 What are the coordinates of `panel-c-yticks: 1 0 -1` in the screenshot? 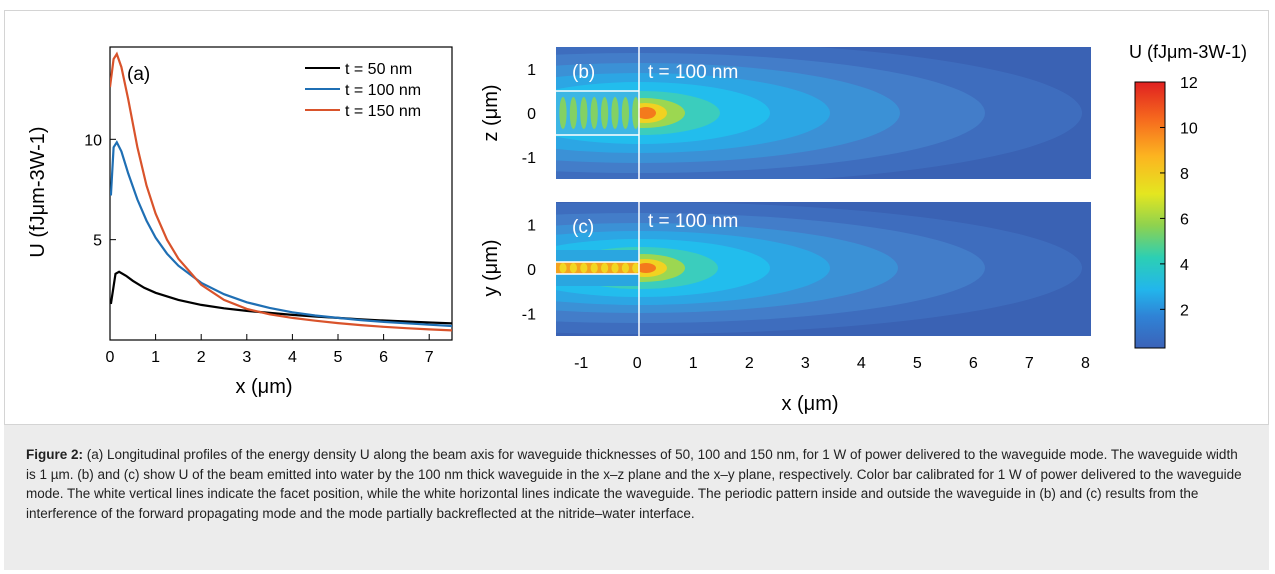 It's located at (529, 270).